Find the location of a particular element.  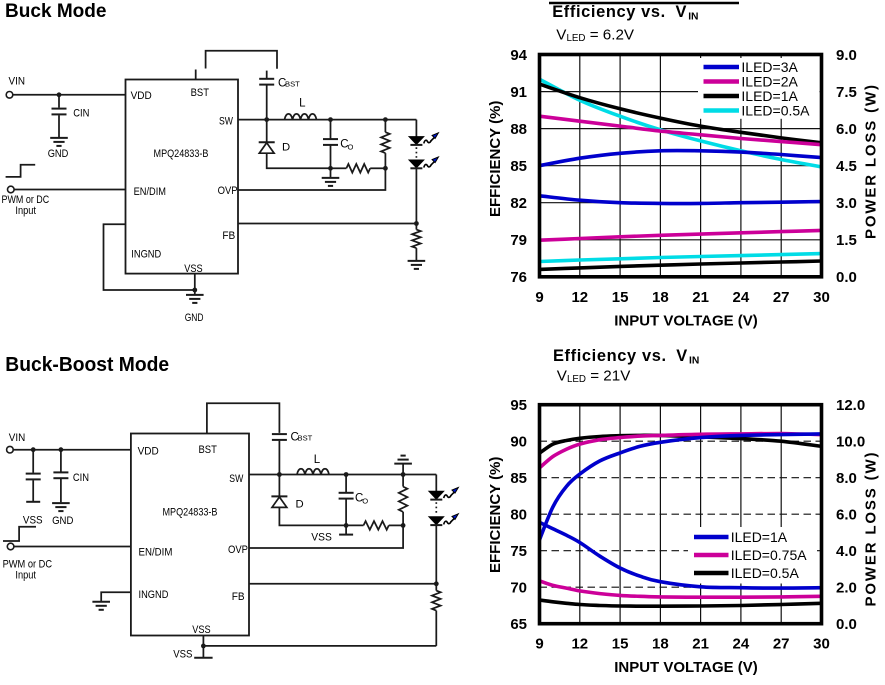

svg-text: 88 is located at coordinates (518, 129).